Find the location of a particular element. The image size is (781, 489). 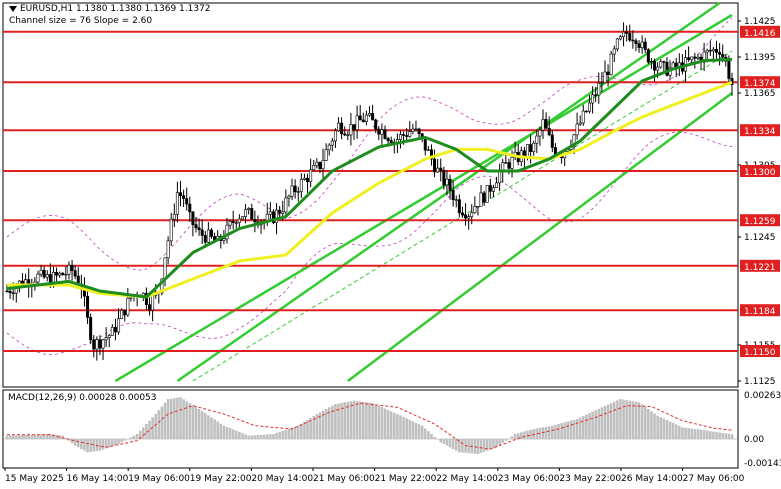

level-line-1-1150: 1.1150 is located at coordinates (391, 351).